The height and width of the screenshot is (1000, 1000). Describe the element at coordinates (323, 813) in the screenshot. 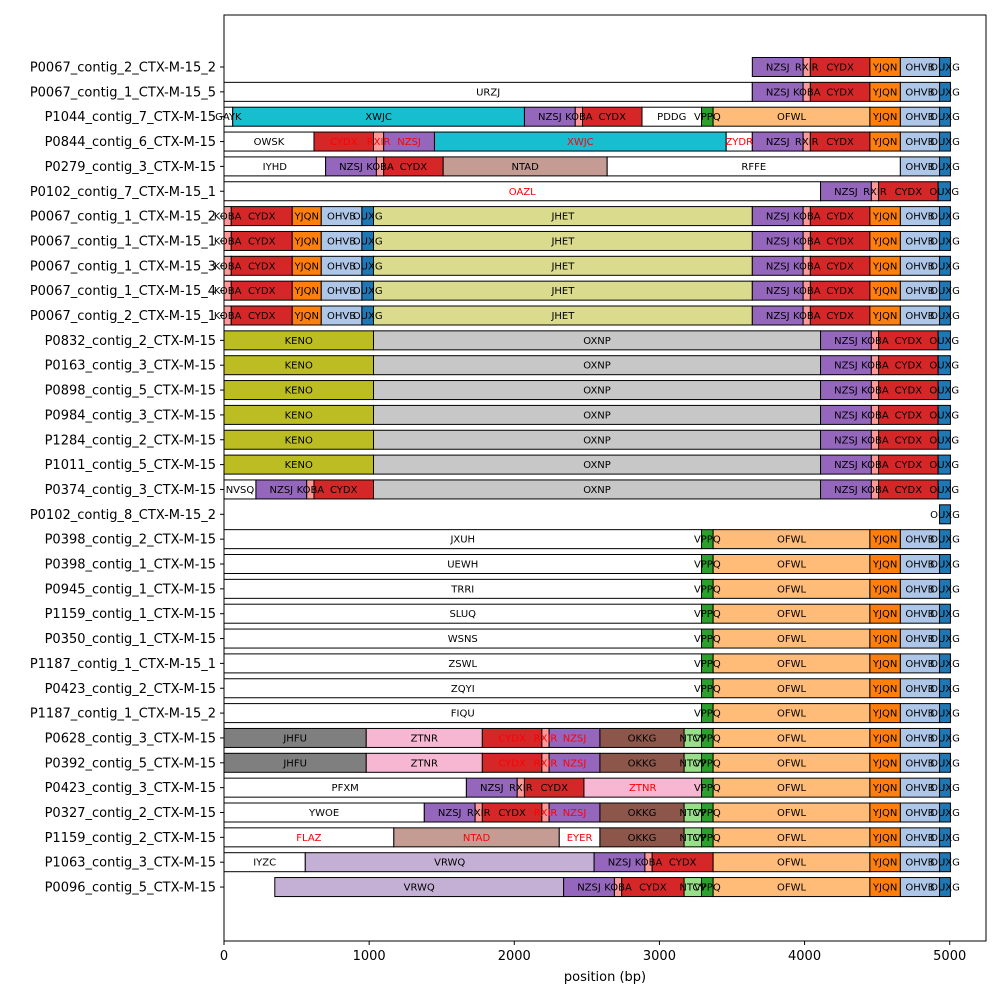

I see `gene-segment-label: YWOE` at that location.